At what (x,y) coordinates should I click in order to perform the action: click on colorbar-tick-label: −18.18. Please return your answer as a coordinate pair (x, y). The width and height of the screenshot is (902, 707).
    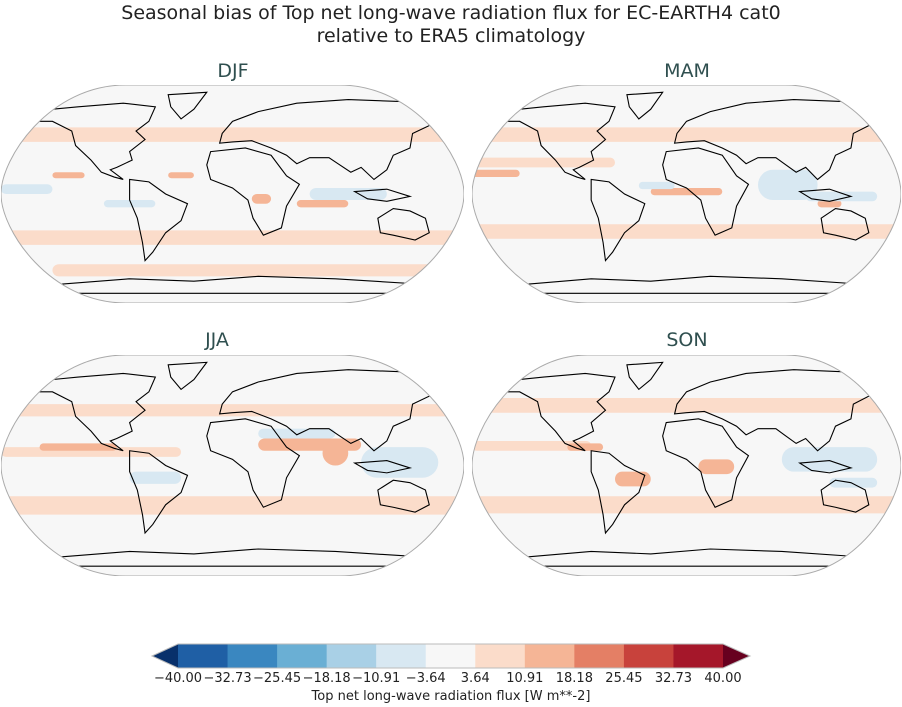
    Looking at the image, I should click on (326, 678).